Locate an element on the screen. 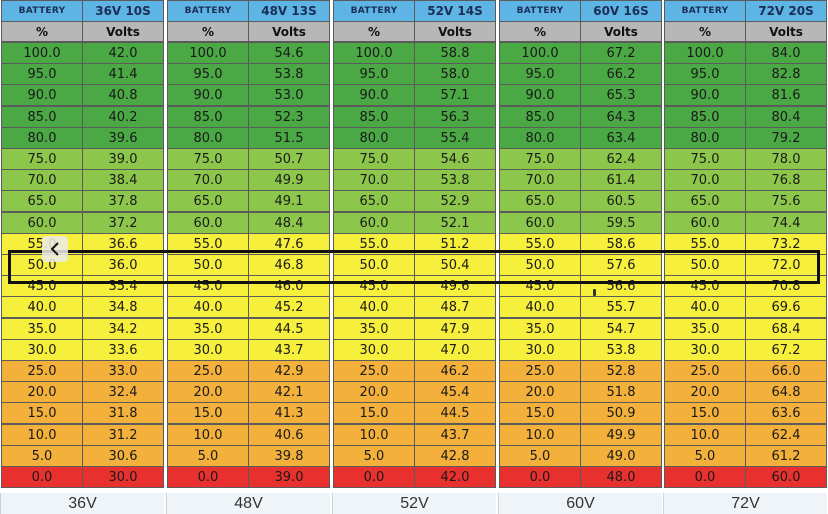  pack-title: 52V 14S is located at coordinates (455, 11).